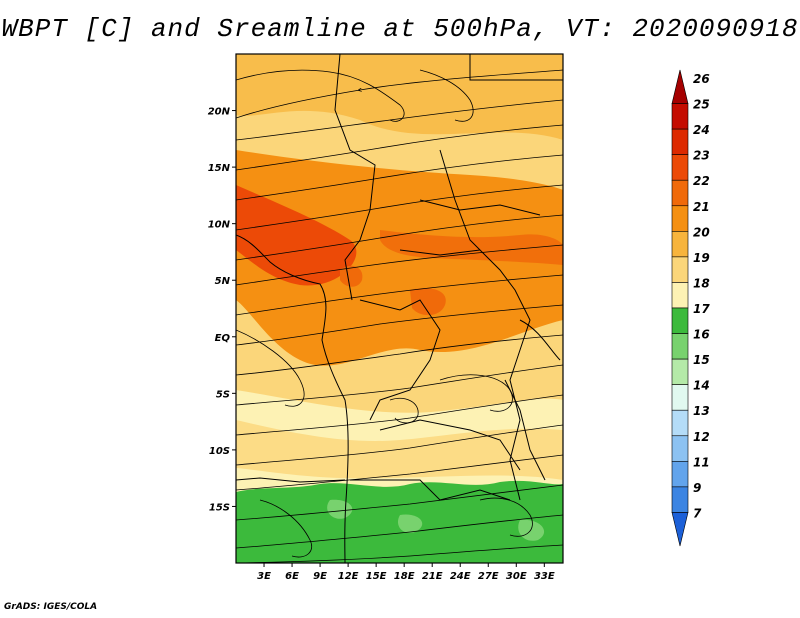  Describe the element at coordinates (219, 225) in the screenshot. I see `lat-tick-label: 10N` at that location.